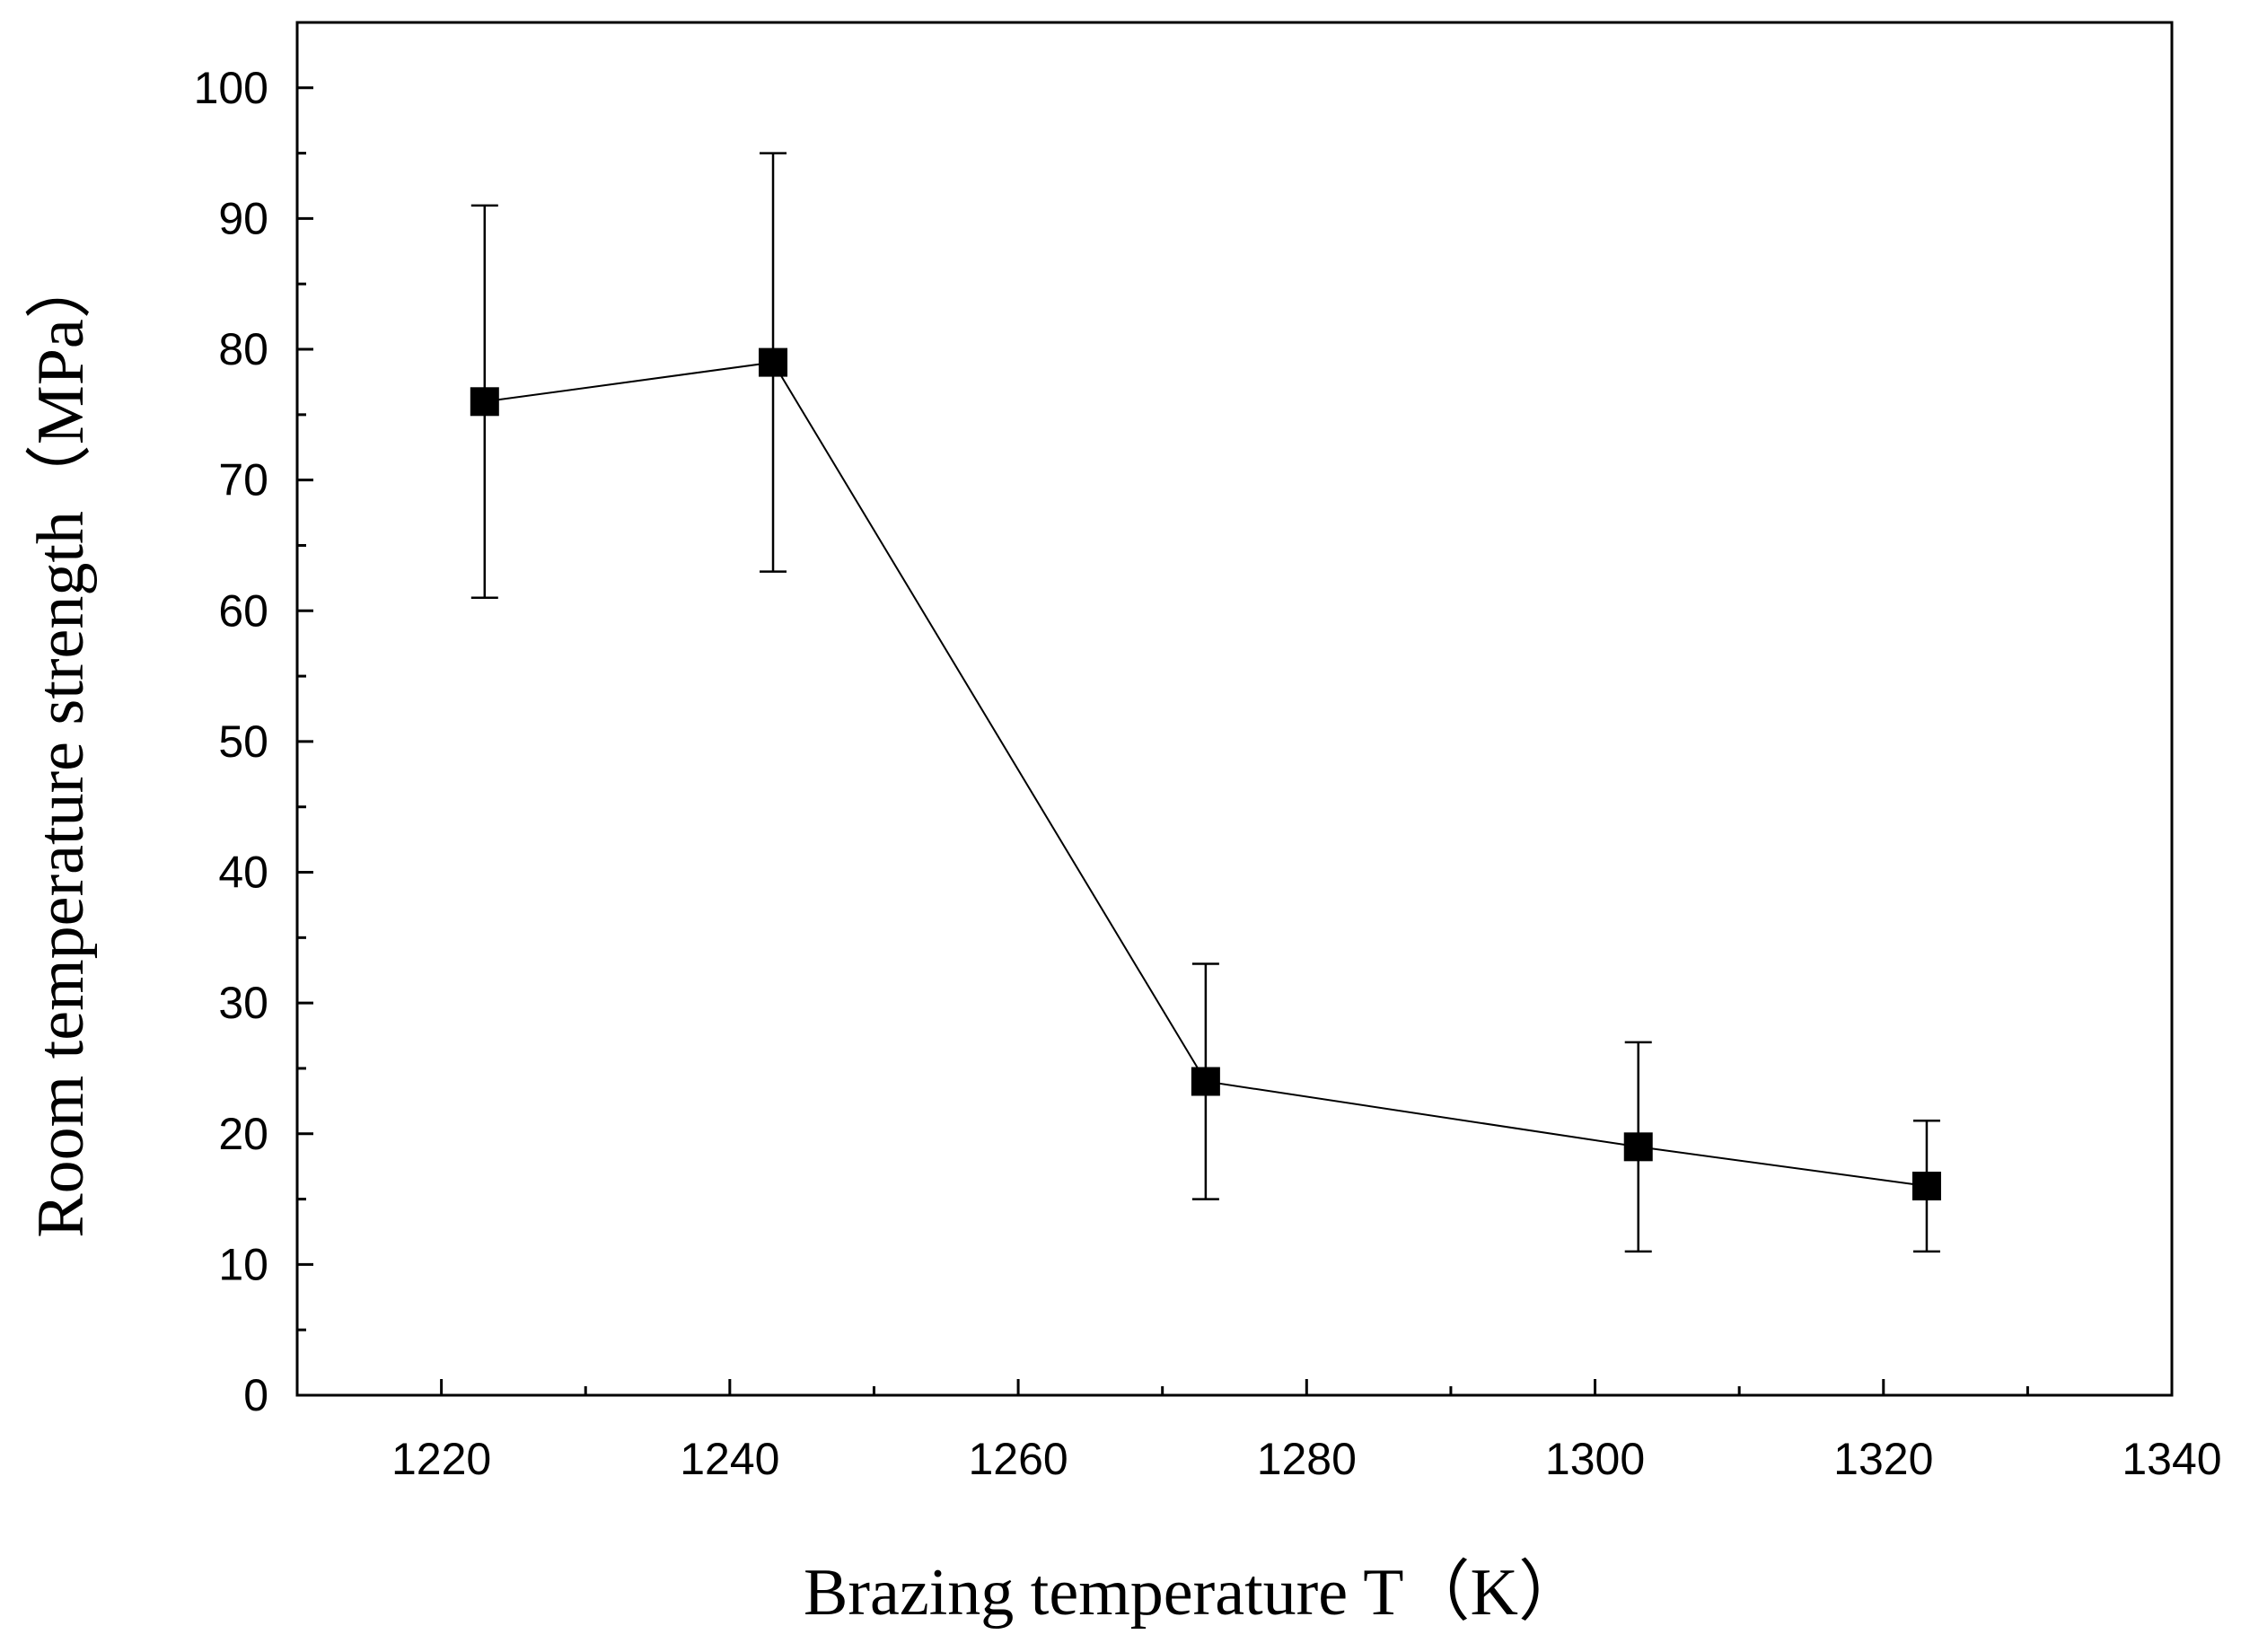  Describe the element at coordinates (305, 742) in the screenshot. I see `y-axis-ticks` at that location.